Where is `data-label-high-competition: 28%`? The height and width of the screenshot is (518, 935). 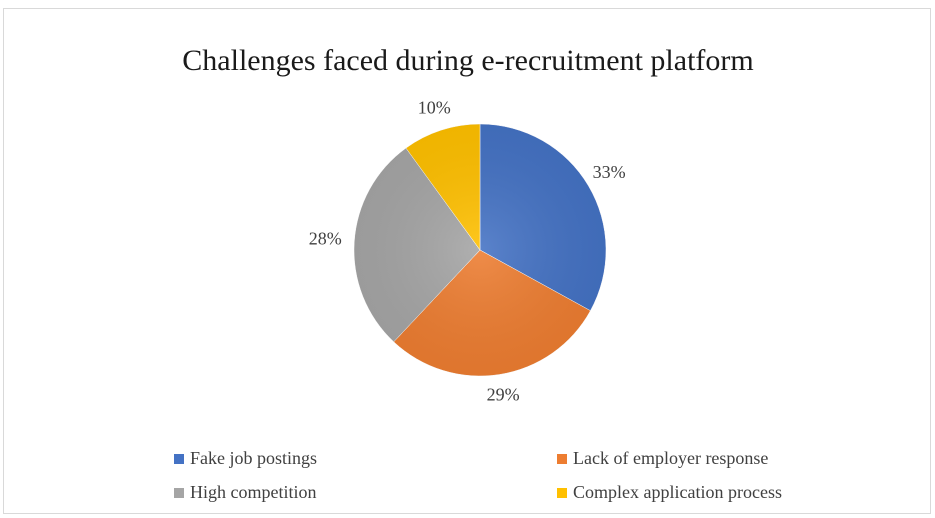
data-label-high-competition: 28% is located at coordinates (325, 238).